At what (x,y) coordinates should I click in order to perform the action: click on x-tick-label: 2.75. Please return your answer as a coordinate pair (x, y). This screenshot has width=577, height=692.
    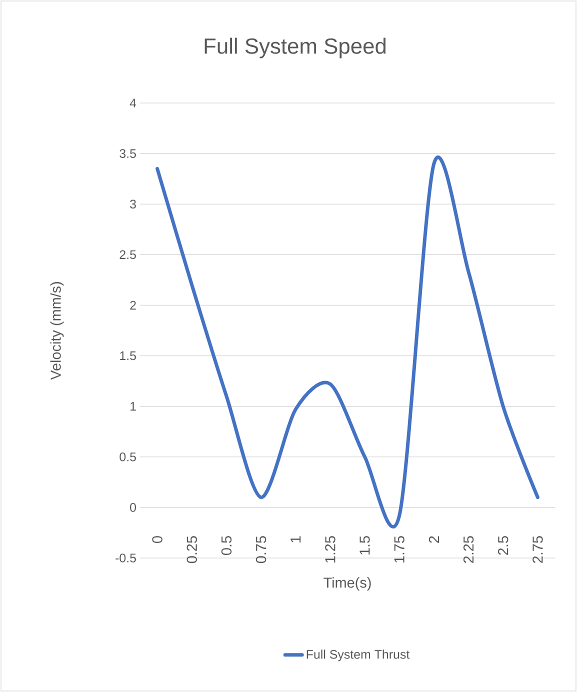
    Looking at the image, I should click on (537, 549).